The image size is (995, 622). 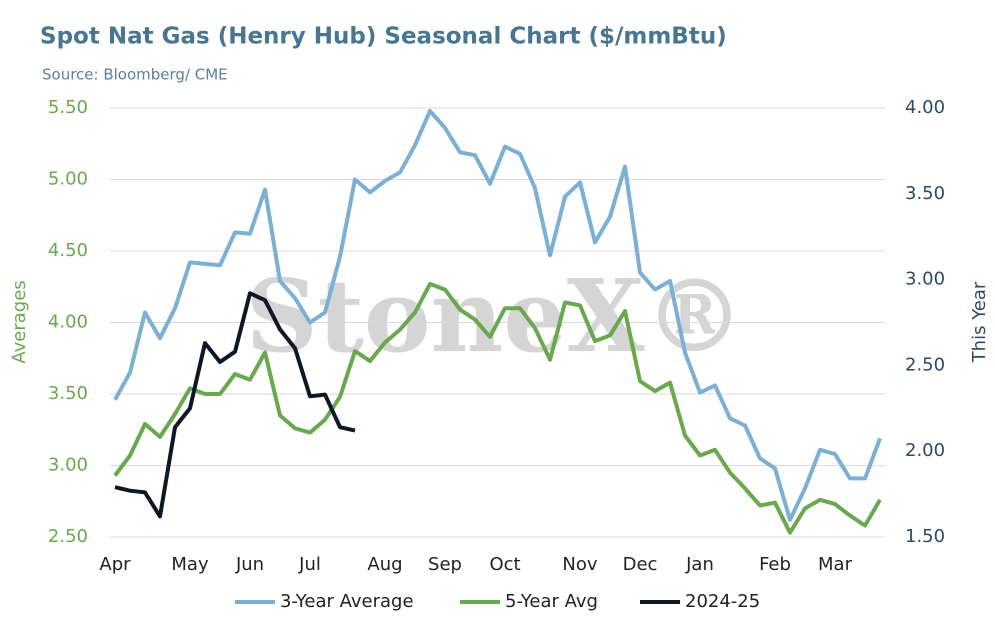 What do you see at coordinates (504, 564) in the screenshot?
I see `x-tick-label: Oct` at bounding box center [504, 564].